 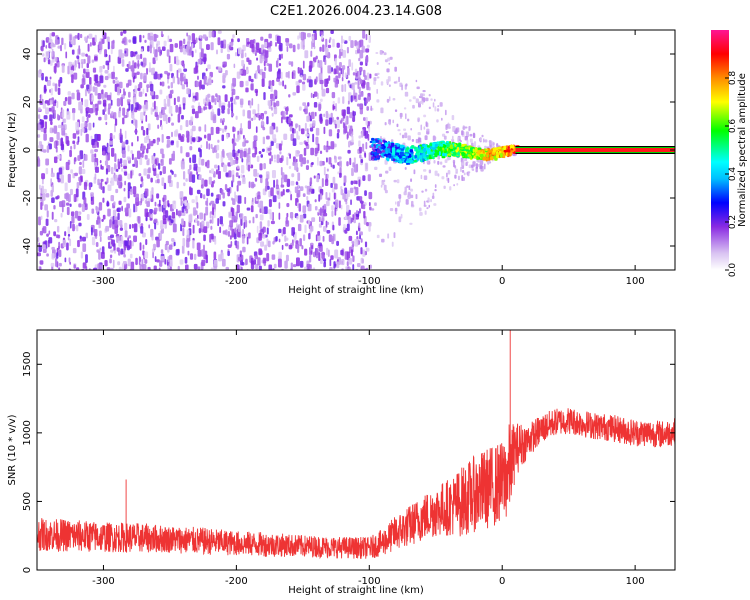 What do you see at coordinates (733, 174) in the screenshot?
I see `colorbar-tick-label: 0.4` at bounding box center [733, 174].